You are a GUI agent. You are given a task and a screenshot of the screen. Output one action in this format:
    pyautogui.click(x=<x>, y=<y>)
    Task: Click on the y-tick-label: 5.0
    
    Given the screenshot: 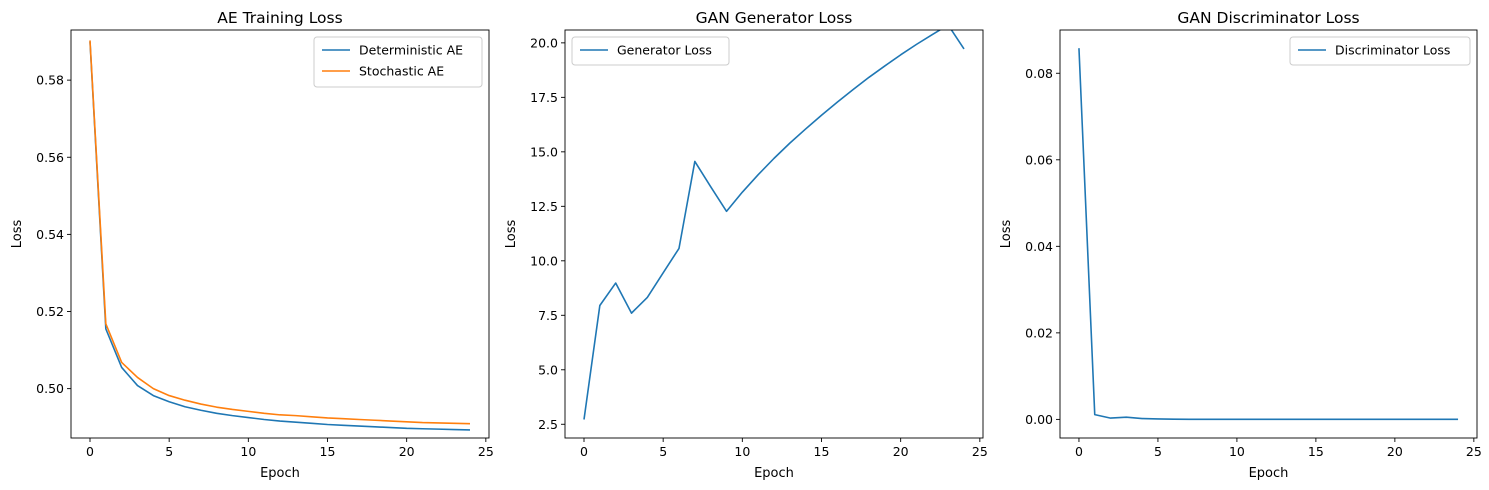 What is the action you would take?
    pyautogui.click(x=548, y=369)
    